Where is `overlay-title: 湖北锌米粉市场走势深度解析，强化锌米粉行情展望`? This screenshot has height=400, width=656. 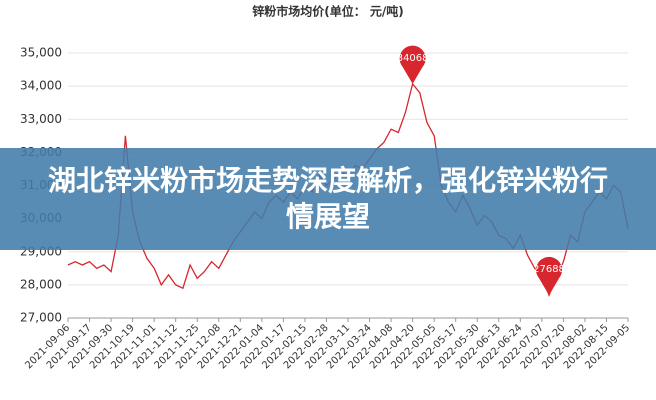 overlay-title: 湖北锌米粉市场走势深度解析，强化锌米粉行情展望 is located at coordinates (327, 198).